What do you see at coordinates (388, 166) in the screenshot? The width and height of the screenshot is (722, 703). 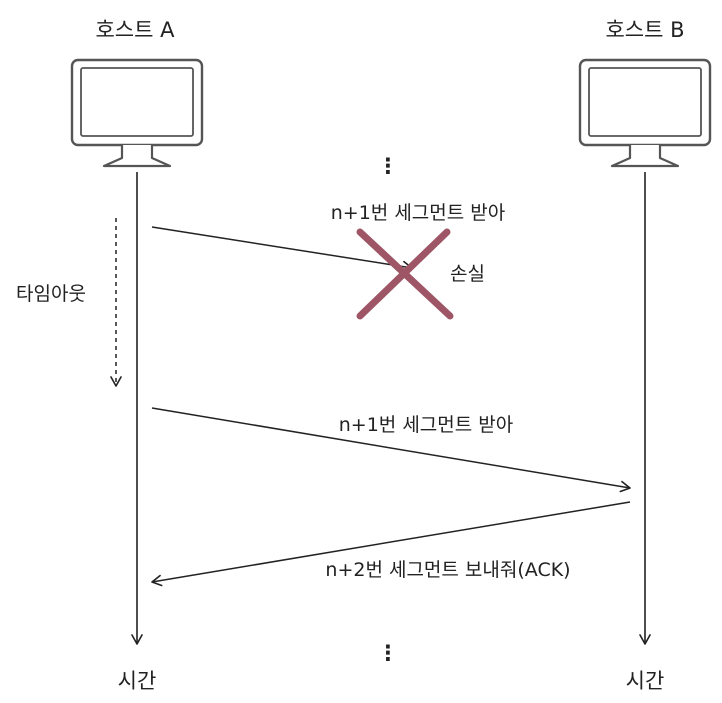 I see `continuation-top: ⋮` at bounding box center [388, 166].